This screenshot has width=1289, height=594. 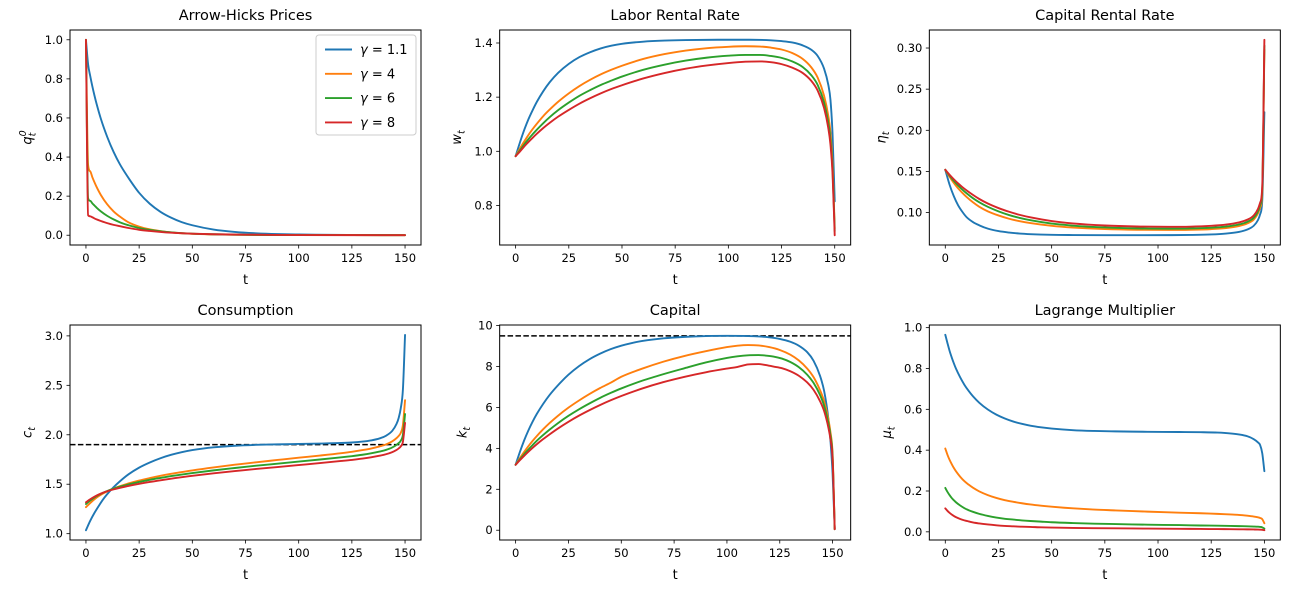 What do you see at coordinates (889, 432) in the screenshot?
I see `y-axis-label: μt` at bounding box center [889, 432].